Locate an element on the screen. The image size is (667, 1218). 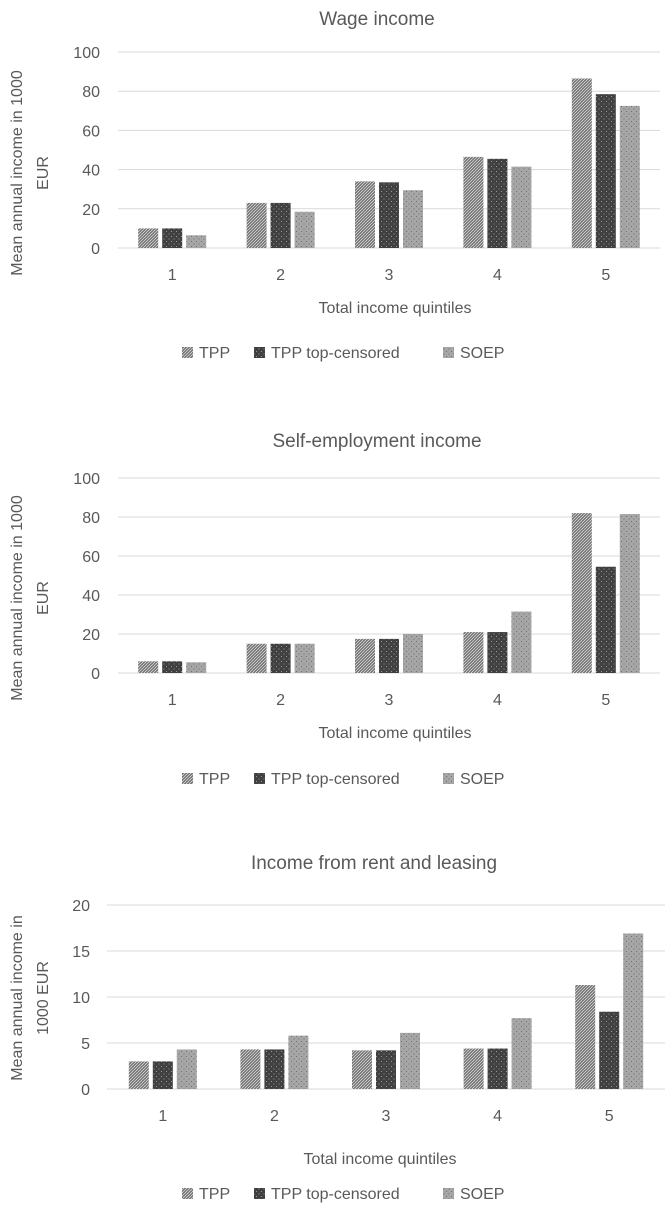
y-tick-label: 100 is located at coordinates (86, 53).